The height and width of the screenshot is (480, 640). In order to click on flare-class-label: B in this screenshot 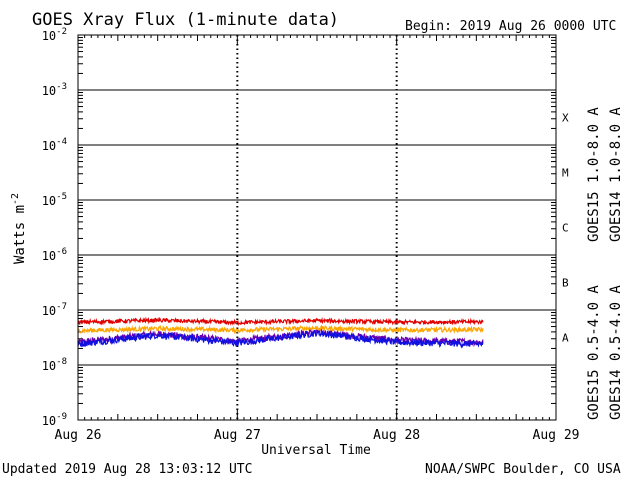, I will do `click(565, 283)`.